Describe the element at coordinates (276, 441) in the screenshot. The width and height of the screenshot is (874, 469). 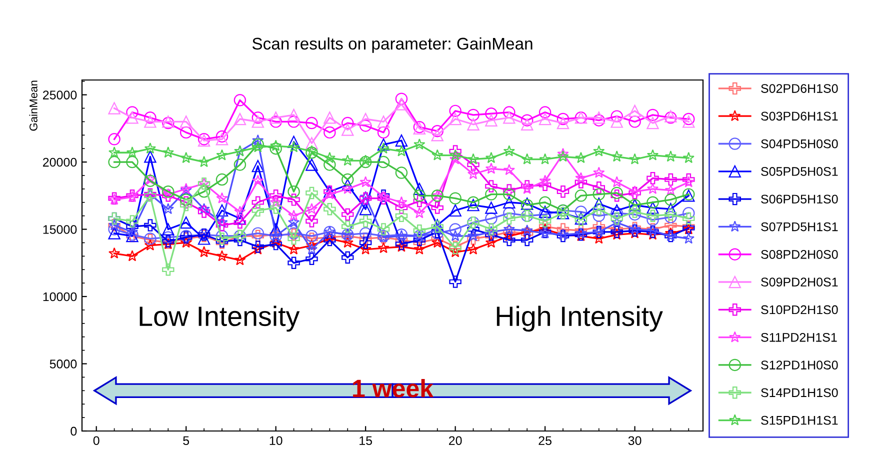
I see `x-tick-label: 10` at that location.